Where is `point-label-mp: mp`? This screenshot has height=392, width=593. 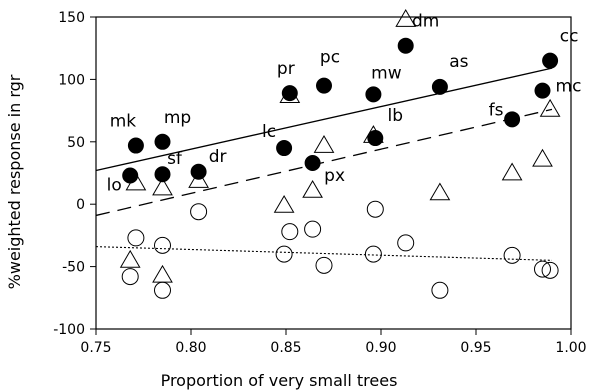 point-label-mp: mp is located at coordinates (177, 118).